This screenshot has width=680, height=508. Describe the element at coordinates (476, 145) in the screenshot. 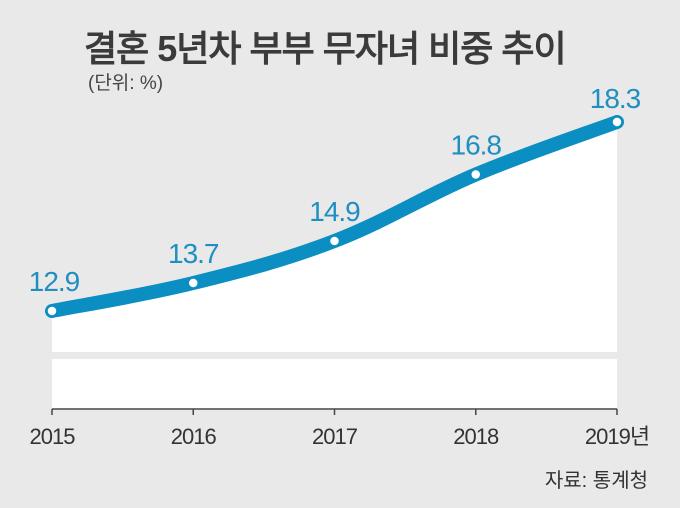

I see `data-label: 16.8` at that location.